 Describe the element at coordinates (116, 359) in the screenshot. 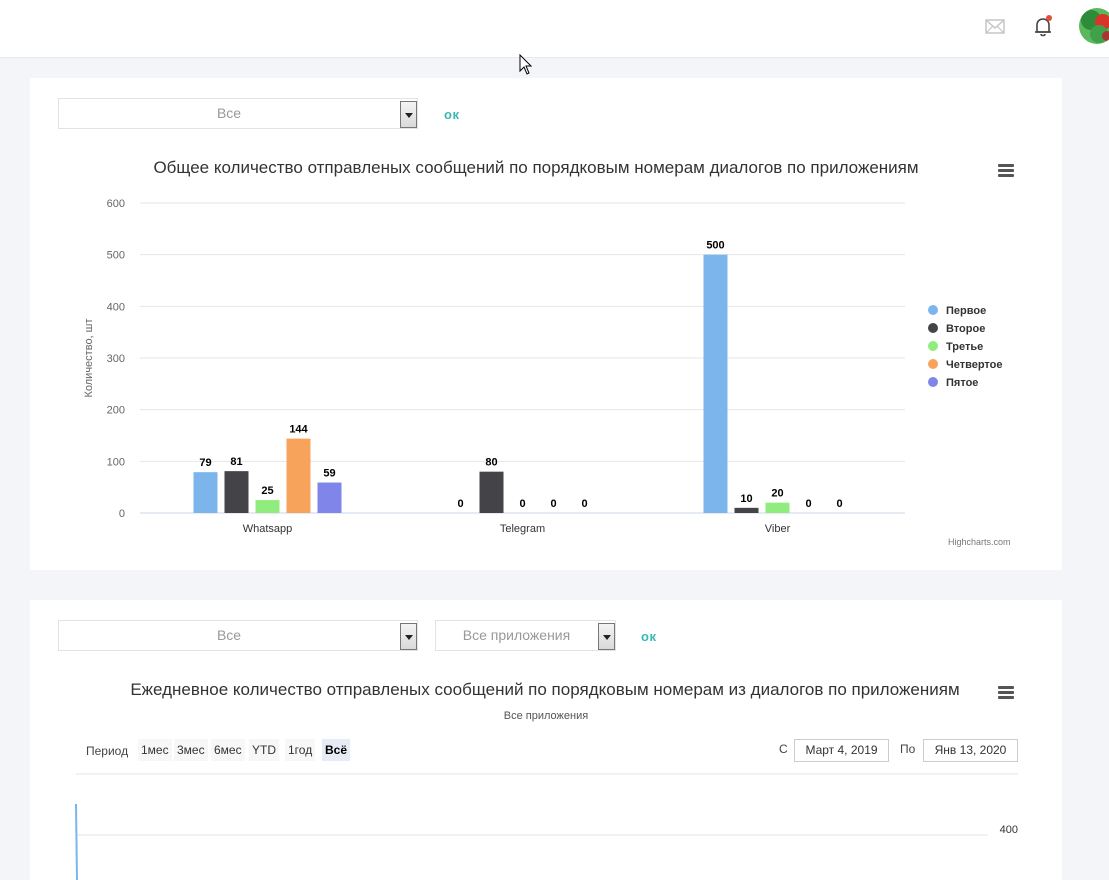

I see `y-tick-label: 300` at that location.